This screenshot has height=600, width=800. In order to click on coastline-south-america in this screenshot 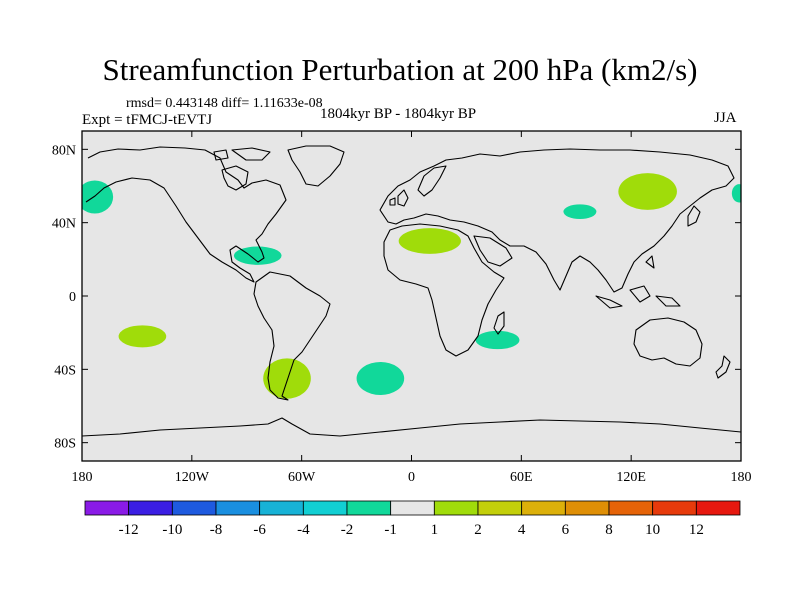, I will do `click(292, 336)`.